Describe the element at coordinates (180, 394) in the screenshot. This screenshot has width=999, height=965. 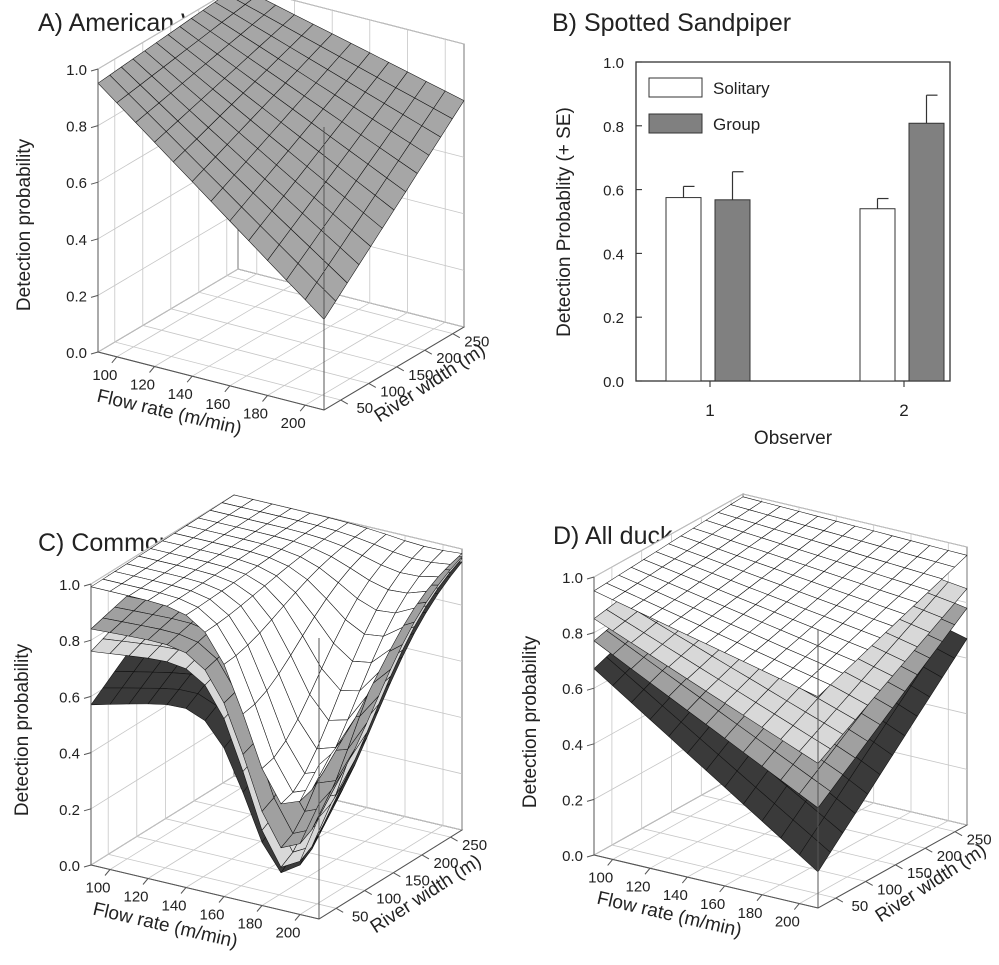
I see `x-tick-label: 140` at that location.